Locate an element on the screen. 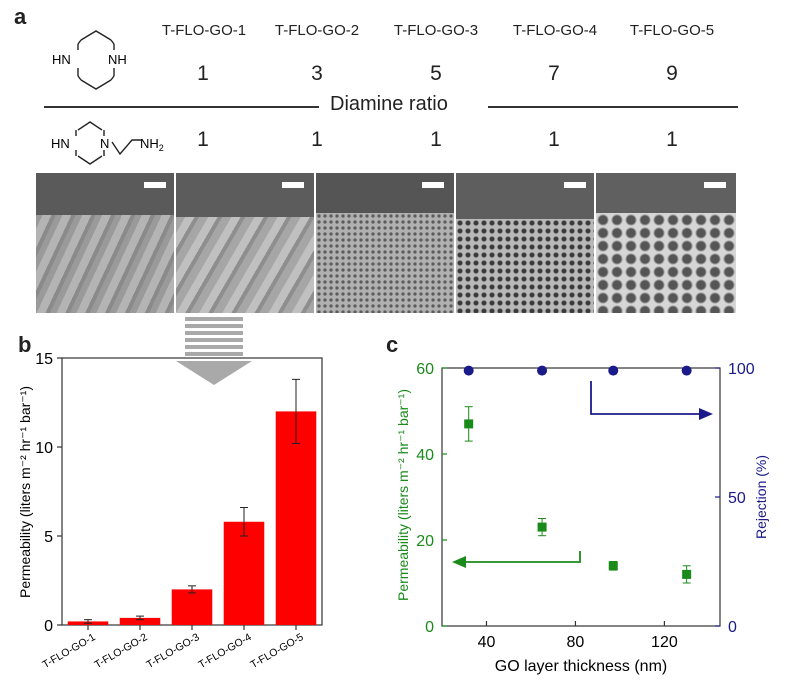 This screenshot has width=787, height=683. right-axis-arrow-icon is located at coordinates (648, 398).